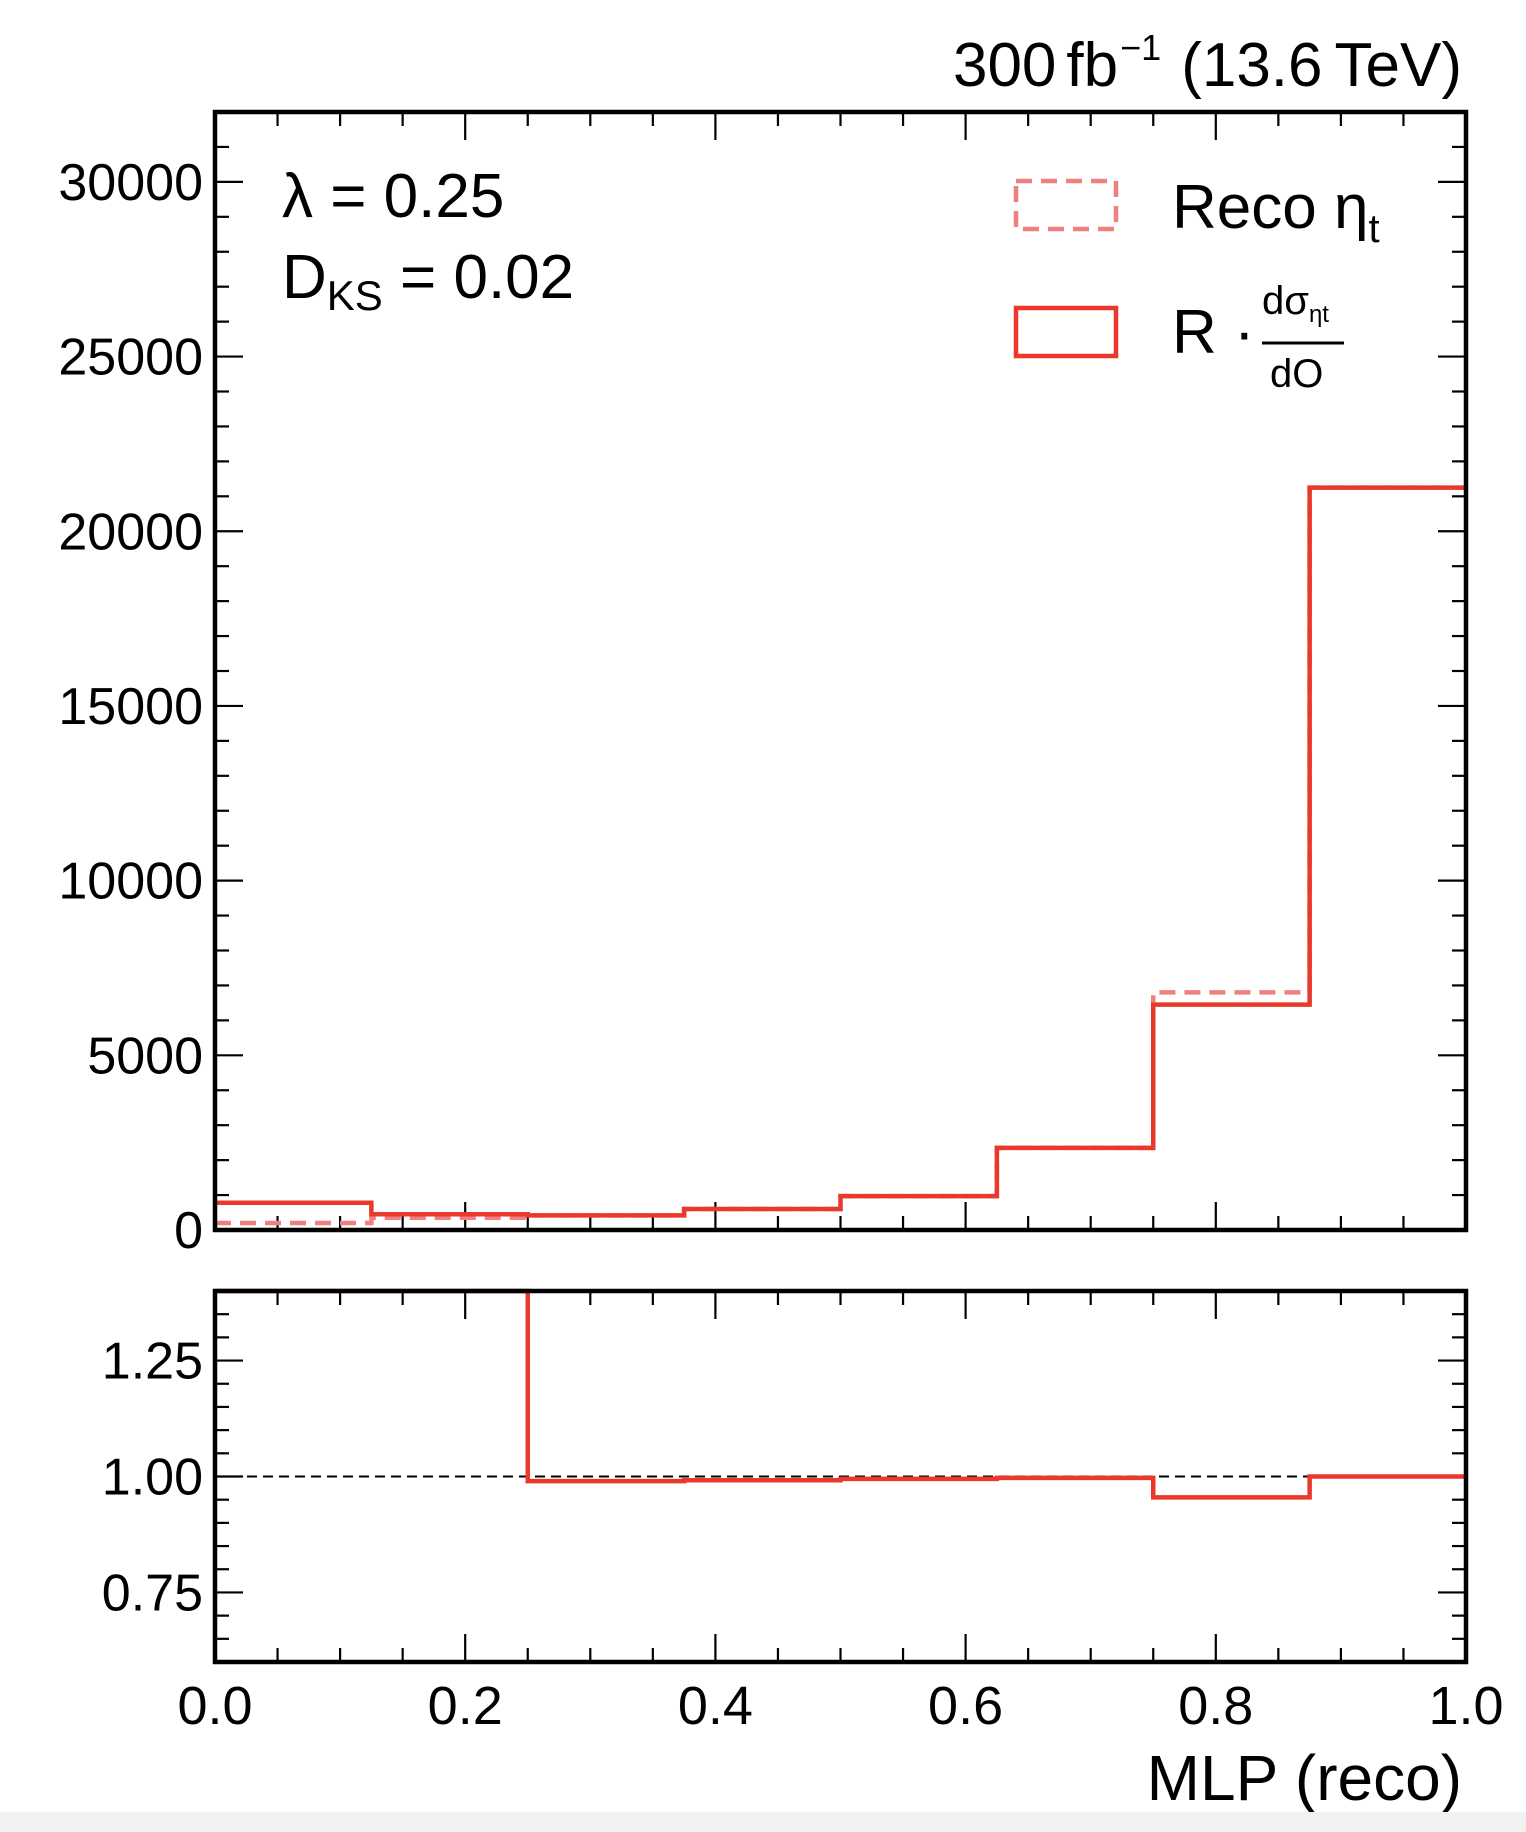  I want to click on ratio-histograms, so click(840, 1394).